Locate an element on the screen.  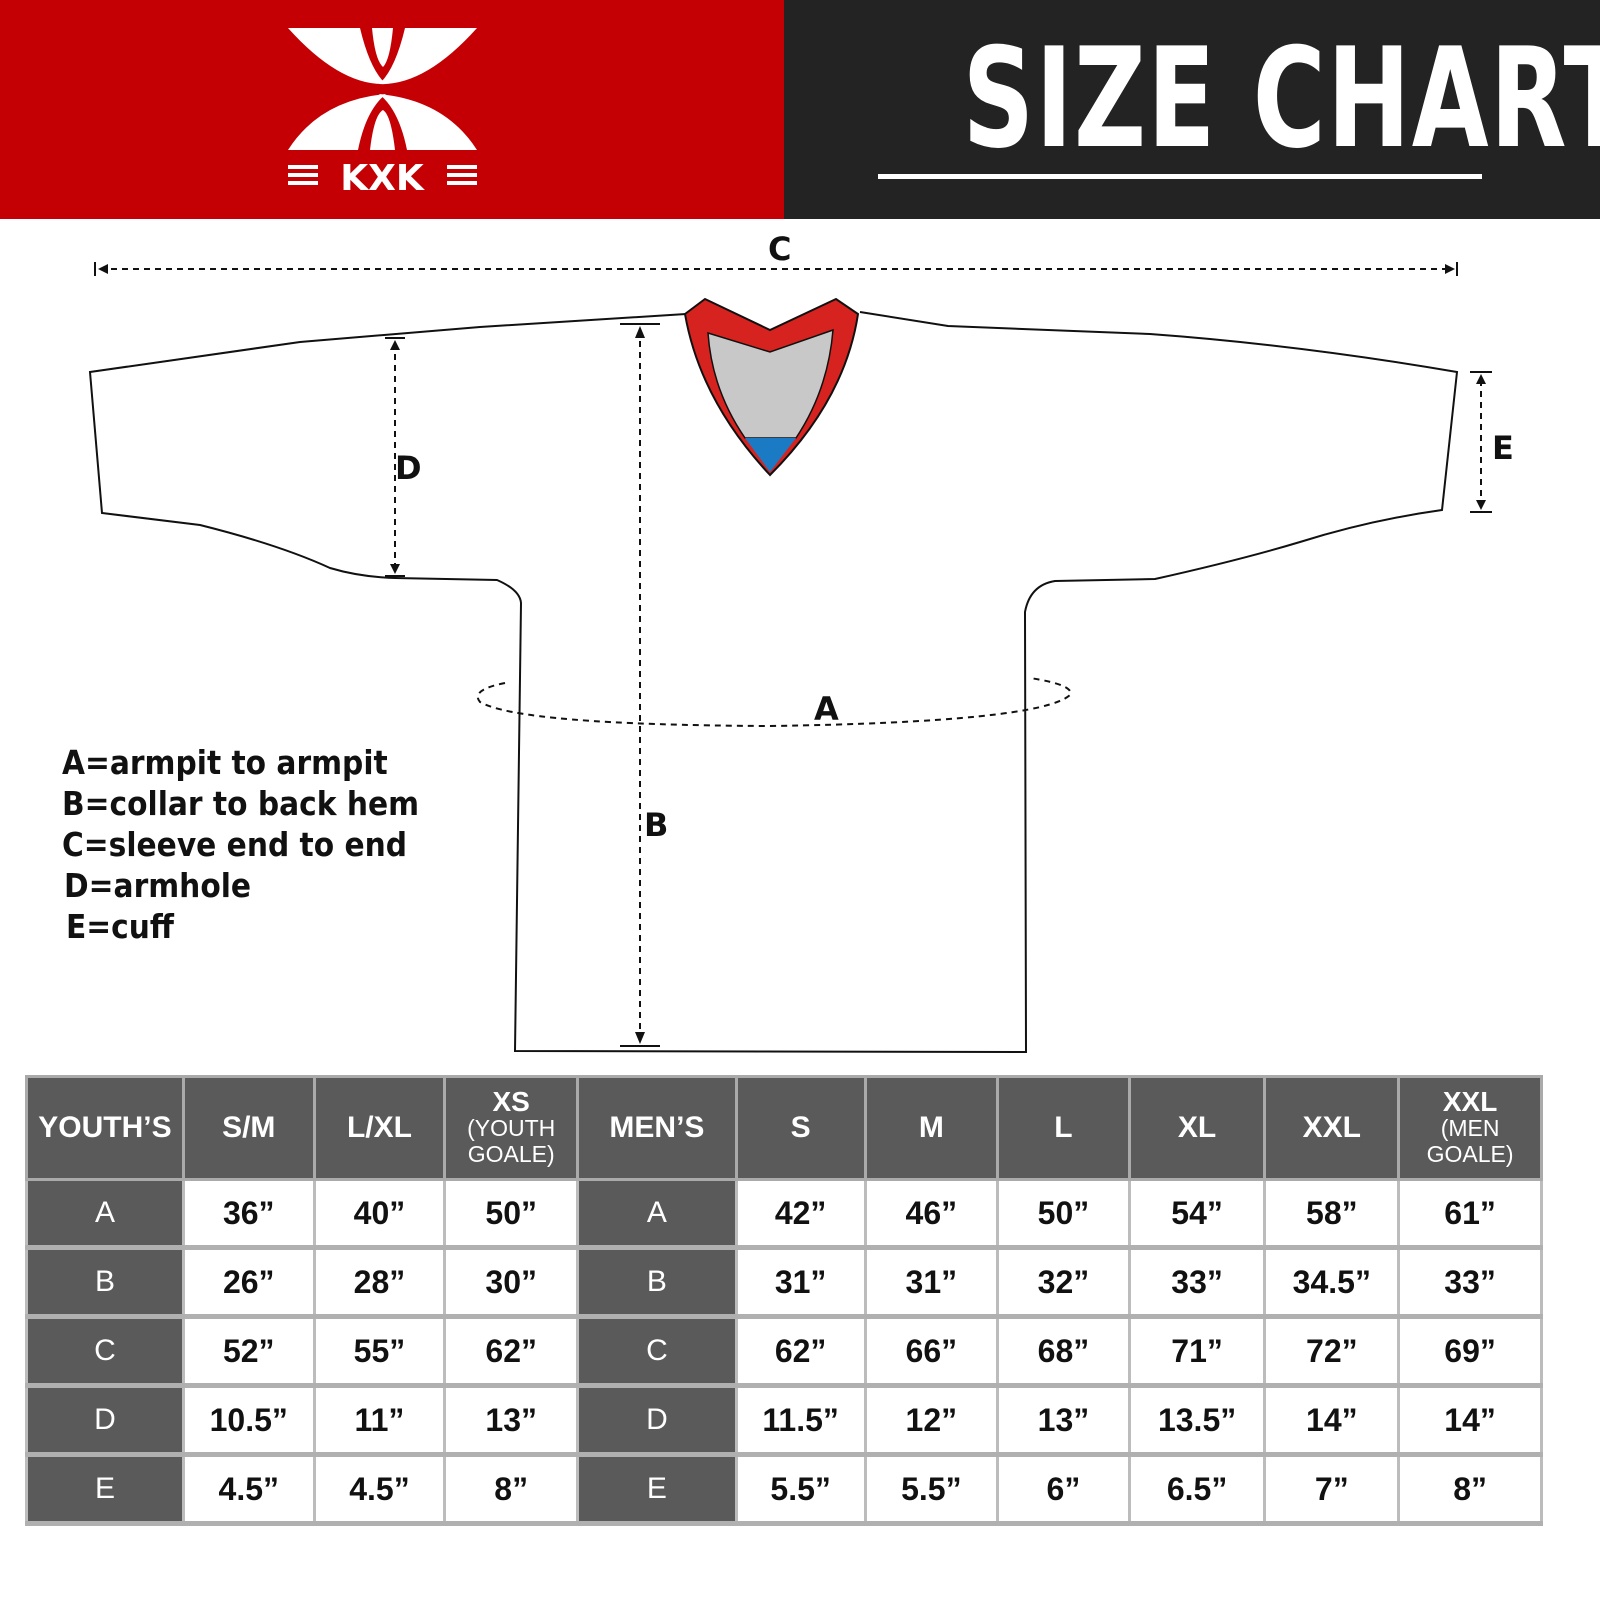
legend-item: D=armhole is located at coordinates (158, 885).